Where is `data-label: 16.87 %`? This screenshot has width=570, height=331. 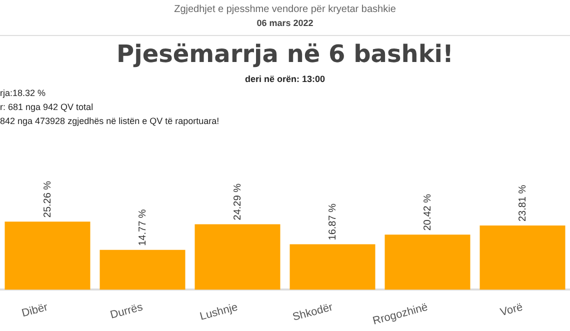
data-label: 16.87 % is located at coordinates (332, 221).